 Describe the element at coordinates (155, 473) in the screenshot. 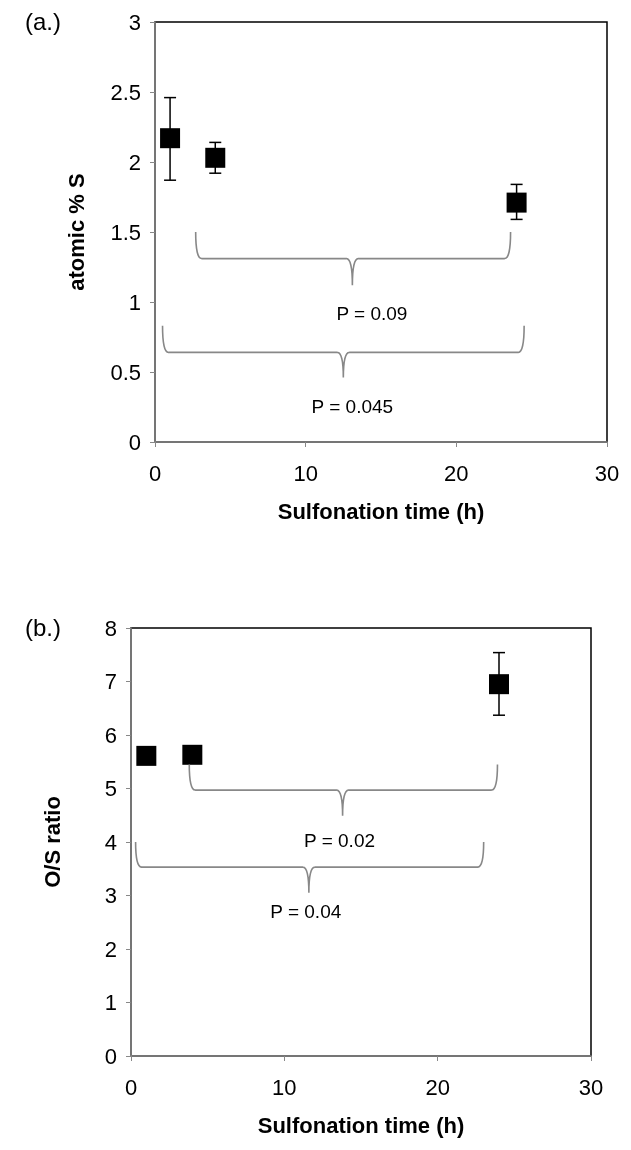

I see `x-tick-label: 0` at that location.